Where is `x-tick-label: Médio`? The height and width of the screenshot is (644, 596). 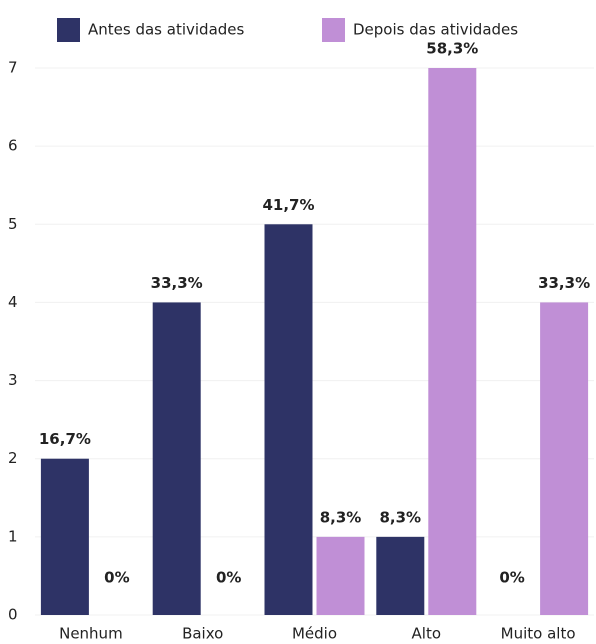 x-tick-label: Médio is located at coordinates (314, 634).